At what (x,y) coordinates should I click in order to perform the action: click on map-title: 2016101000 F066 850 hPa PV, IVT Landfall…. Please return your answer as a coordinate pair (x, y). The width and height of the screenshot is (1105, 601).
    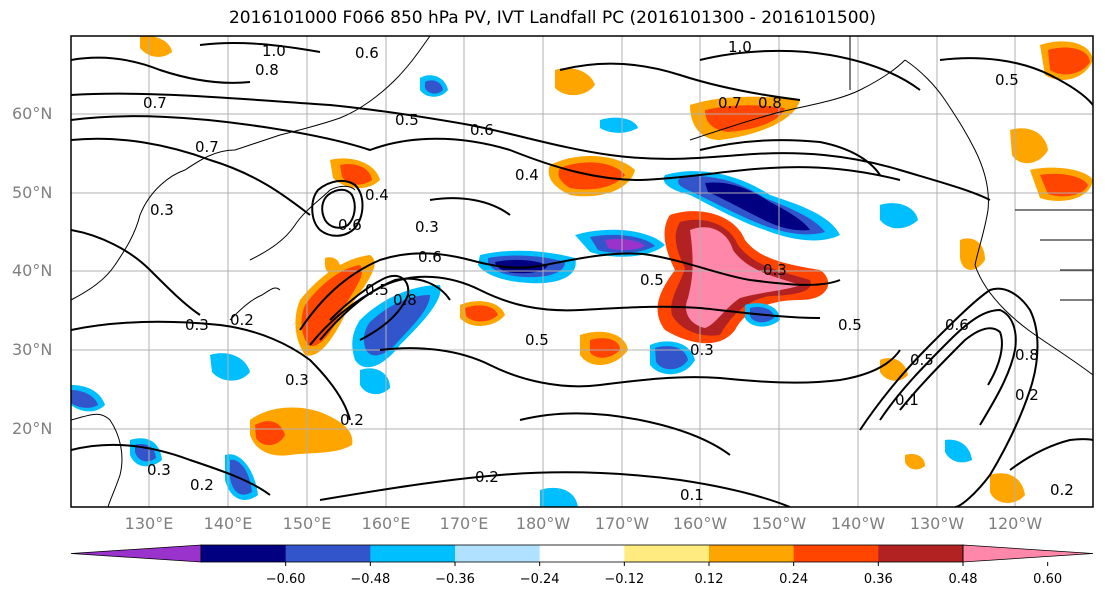
    Looking at the image, I should click on (552, 18).